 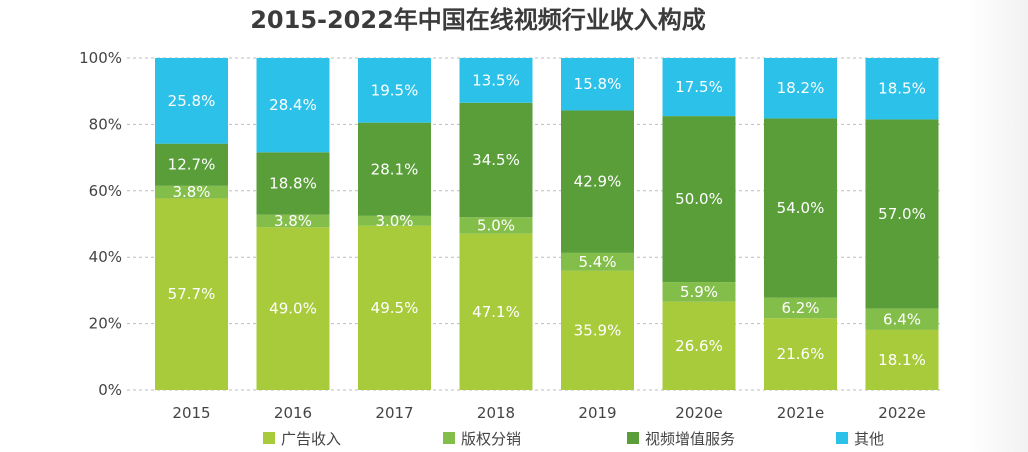 I want to click on data-label: 28.4%, so click(x=293, y=105).